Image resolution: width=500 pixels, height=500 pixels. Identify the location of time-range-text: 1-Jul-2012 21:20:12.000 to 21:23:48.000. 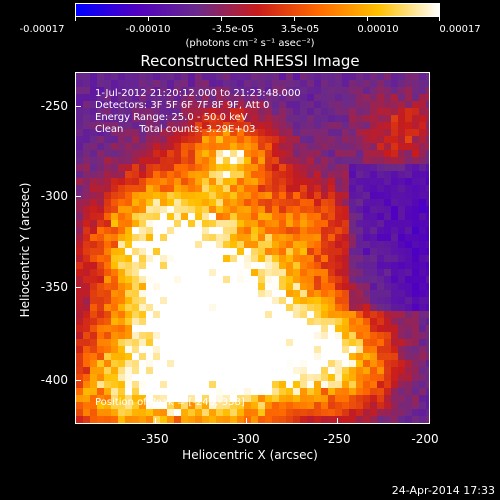
(198, 93).